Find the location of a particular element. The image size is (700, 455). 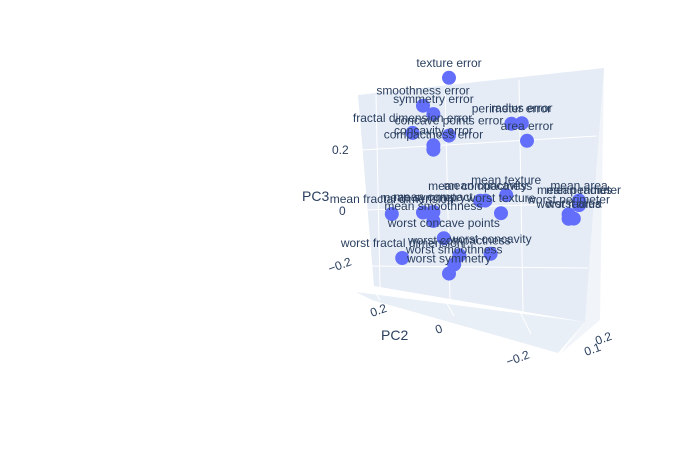

z-tick-label: 0.2 is located at coordinates (340, 150).